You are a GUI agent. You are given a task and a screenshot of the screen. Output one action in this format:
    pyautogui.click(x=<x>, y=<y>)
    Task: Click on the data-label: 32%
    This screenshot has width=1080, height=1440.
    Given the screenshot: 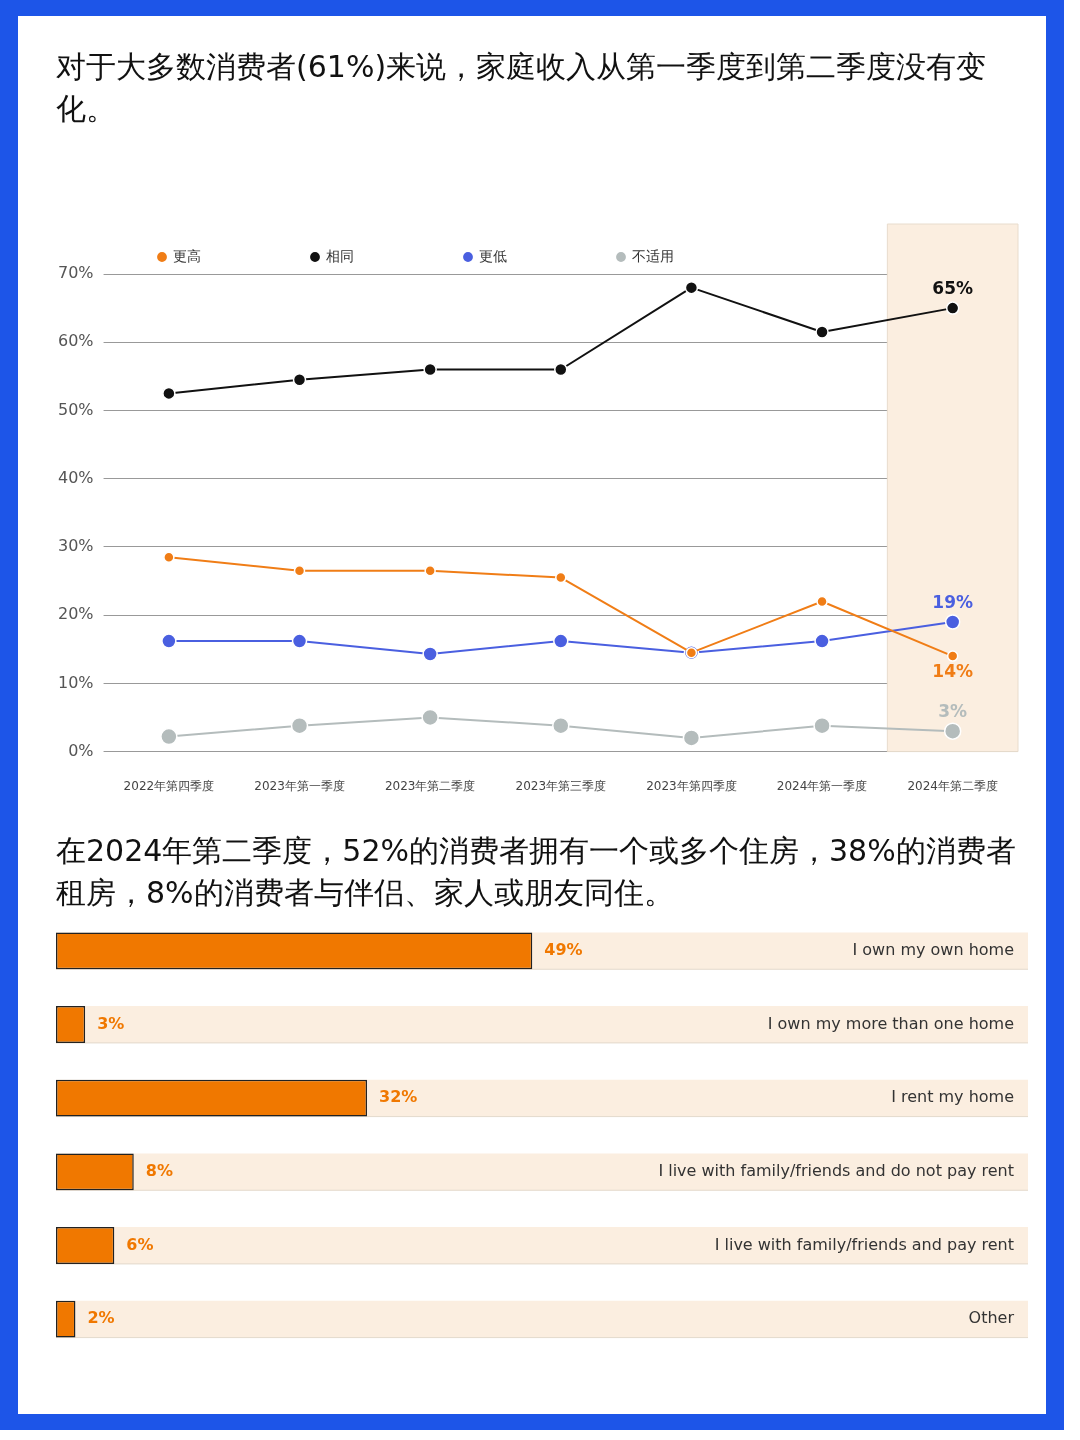 What is the action you would take?
    pyautogui.click(x=398, y=1097)
    